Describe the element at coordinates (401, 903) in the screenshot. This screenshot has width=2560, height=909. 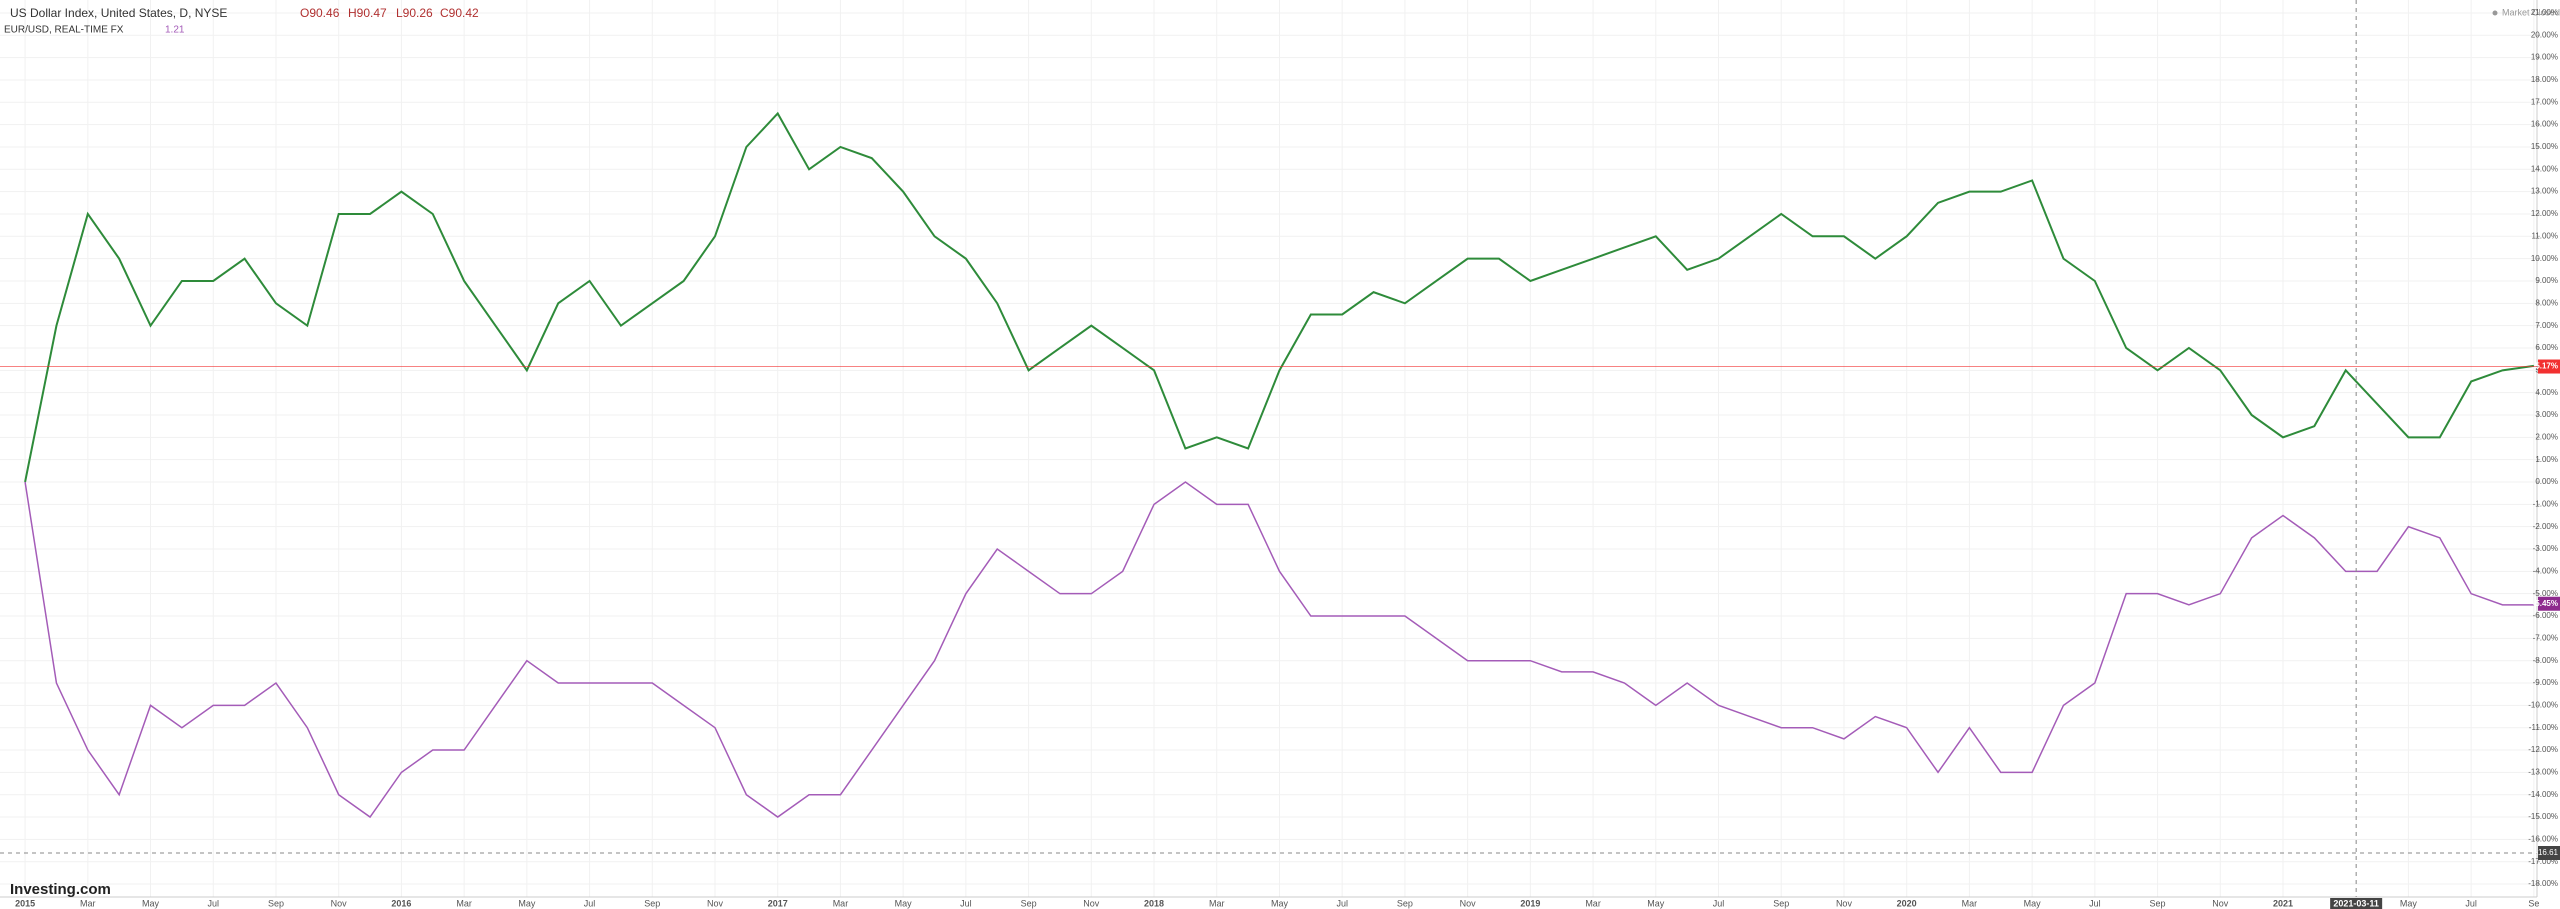
I see `x-tick-label: 2016` at that location.